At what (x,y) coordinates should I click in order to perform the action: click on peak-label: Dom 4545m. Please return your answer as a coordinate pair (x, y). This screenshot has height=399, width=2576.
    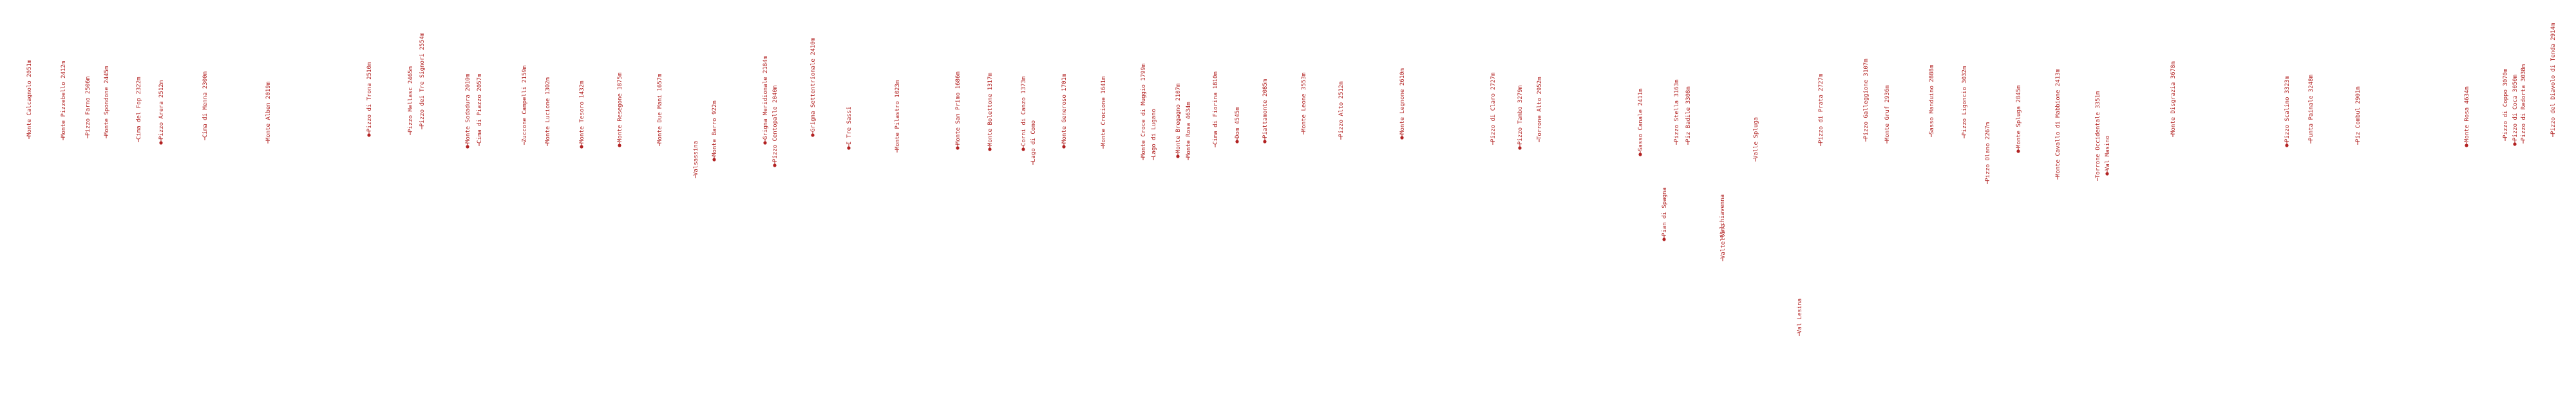
    Looking at the image, I should click on (1238, 125).